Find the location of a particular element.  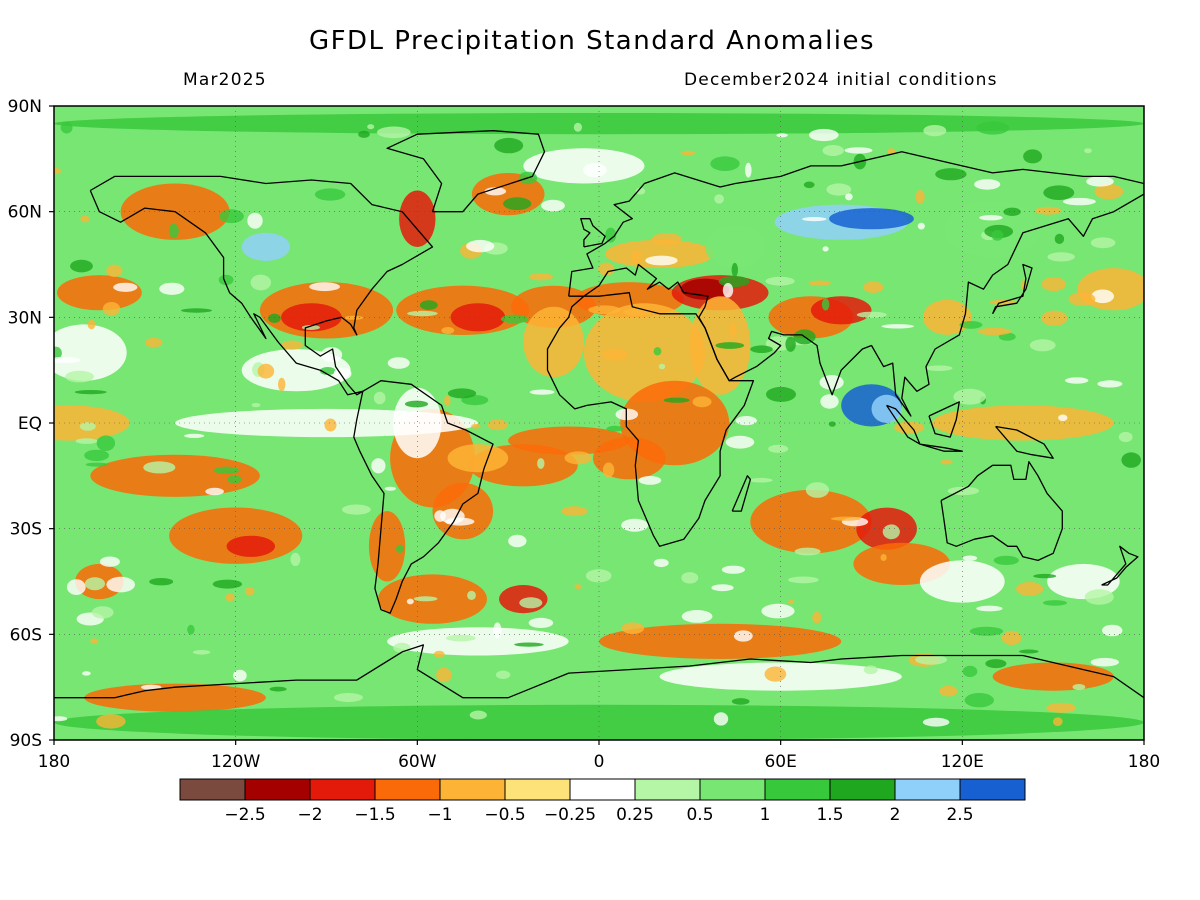

colorbar-label: 0.25 is located at coordinates (635, 815).